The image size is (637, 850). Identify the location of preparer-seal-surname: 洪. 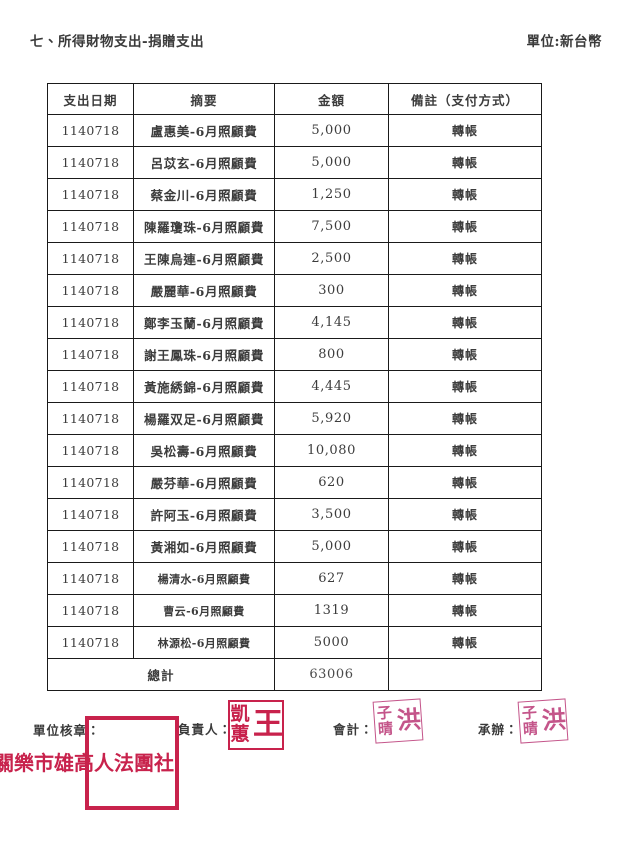
(553, 720).